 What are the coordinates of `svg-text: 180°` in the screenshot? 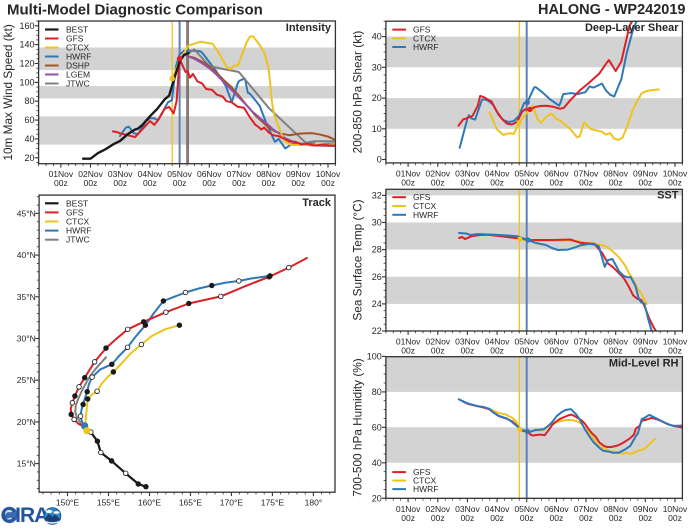 It's located at (314, 503).